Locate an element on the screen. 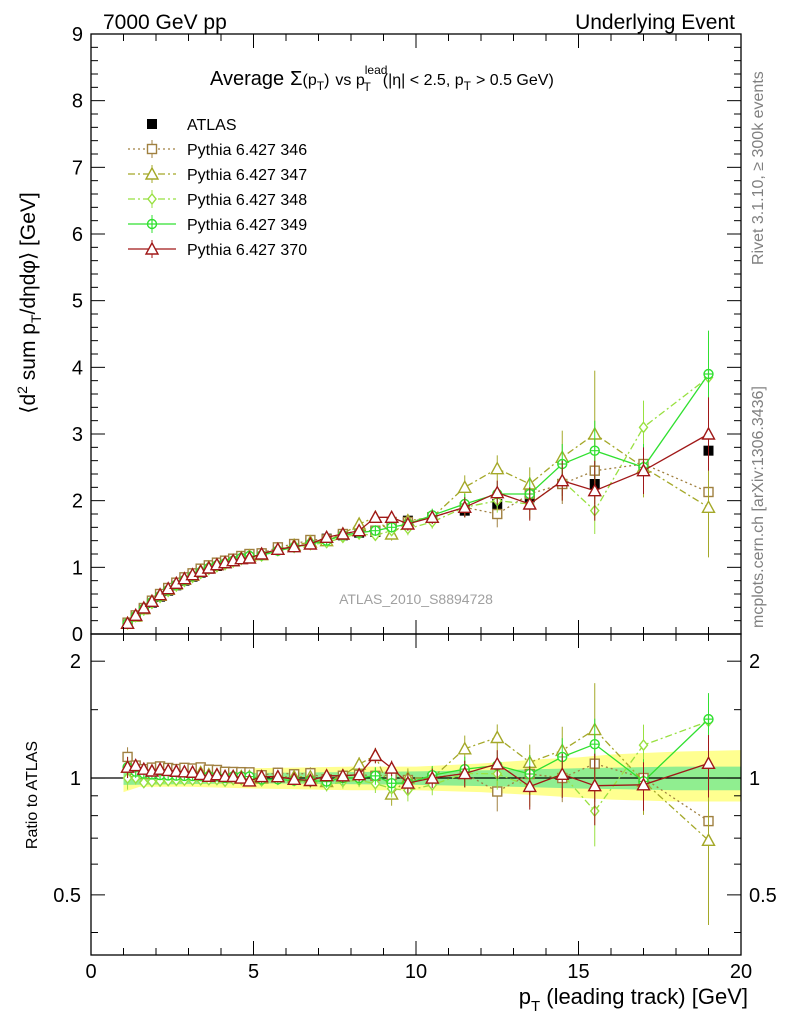  legend-entry-4-label: Pythia 6.427 349 is located at coordinates (247, 225).